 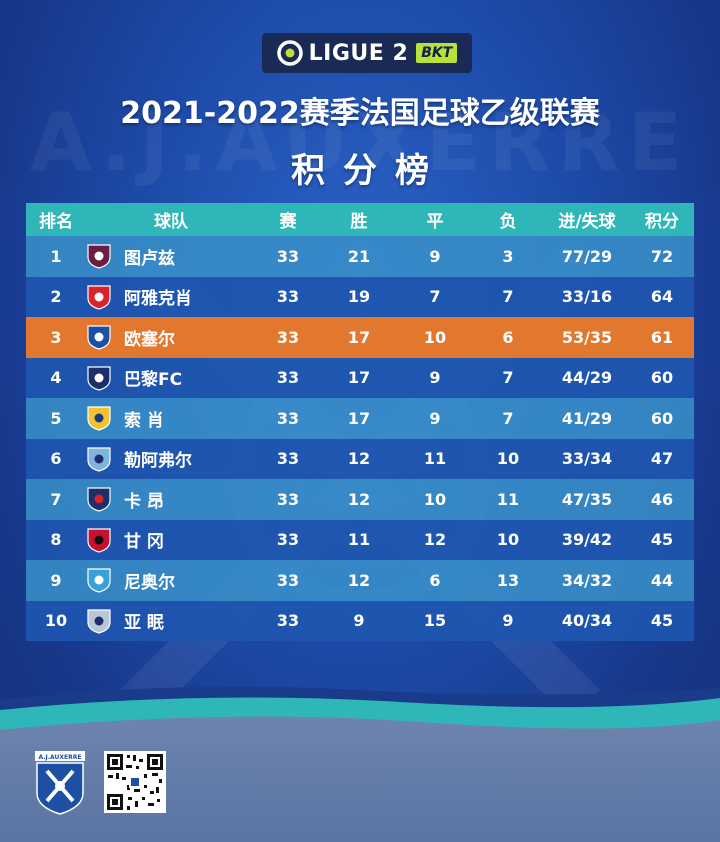 I want to click on points-cell: 61, so click(x=662, y=337).